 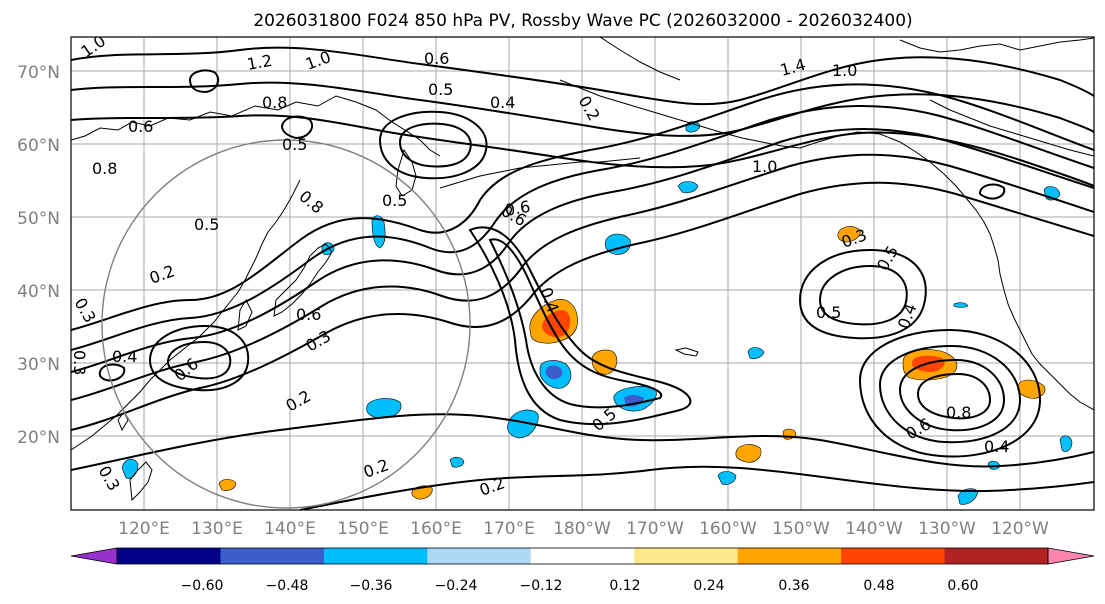 What do you see at coordinates (1043, 328) in the screenshot?
I see `coast-north-america` at bounding box center [1043, 328].